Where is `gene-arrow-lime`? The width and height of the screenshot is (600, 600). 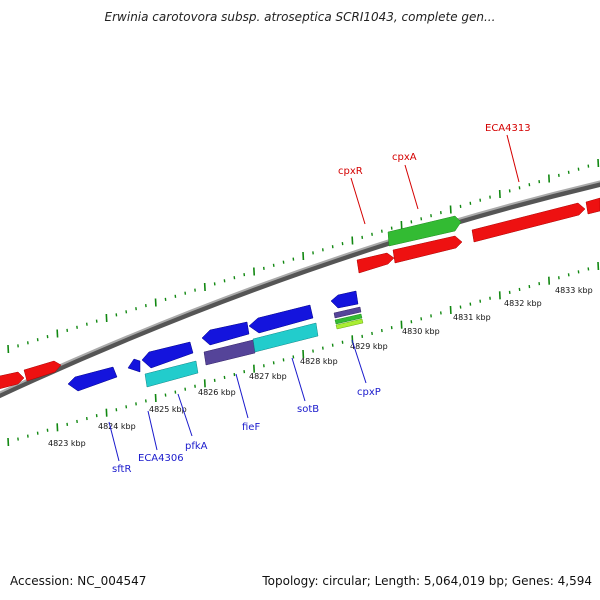
gene-arrow-lime is located at coordinates (349, 324).